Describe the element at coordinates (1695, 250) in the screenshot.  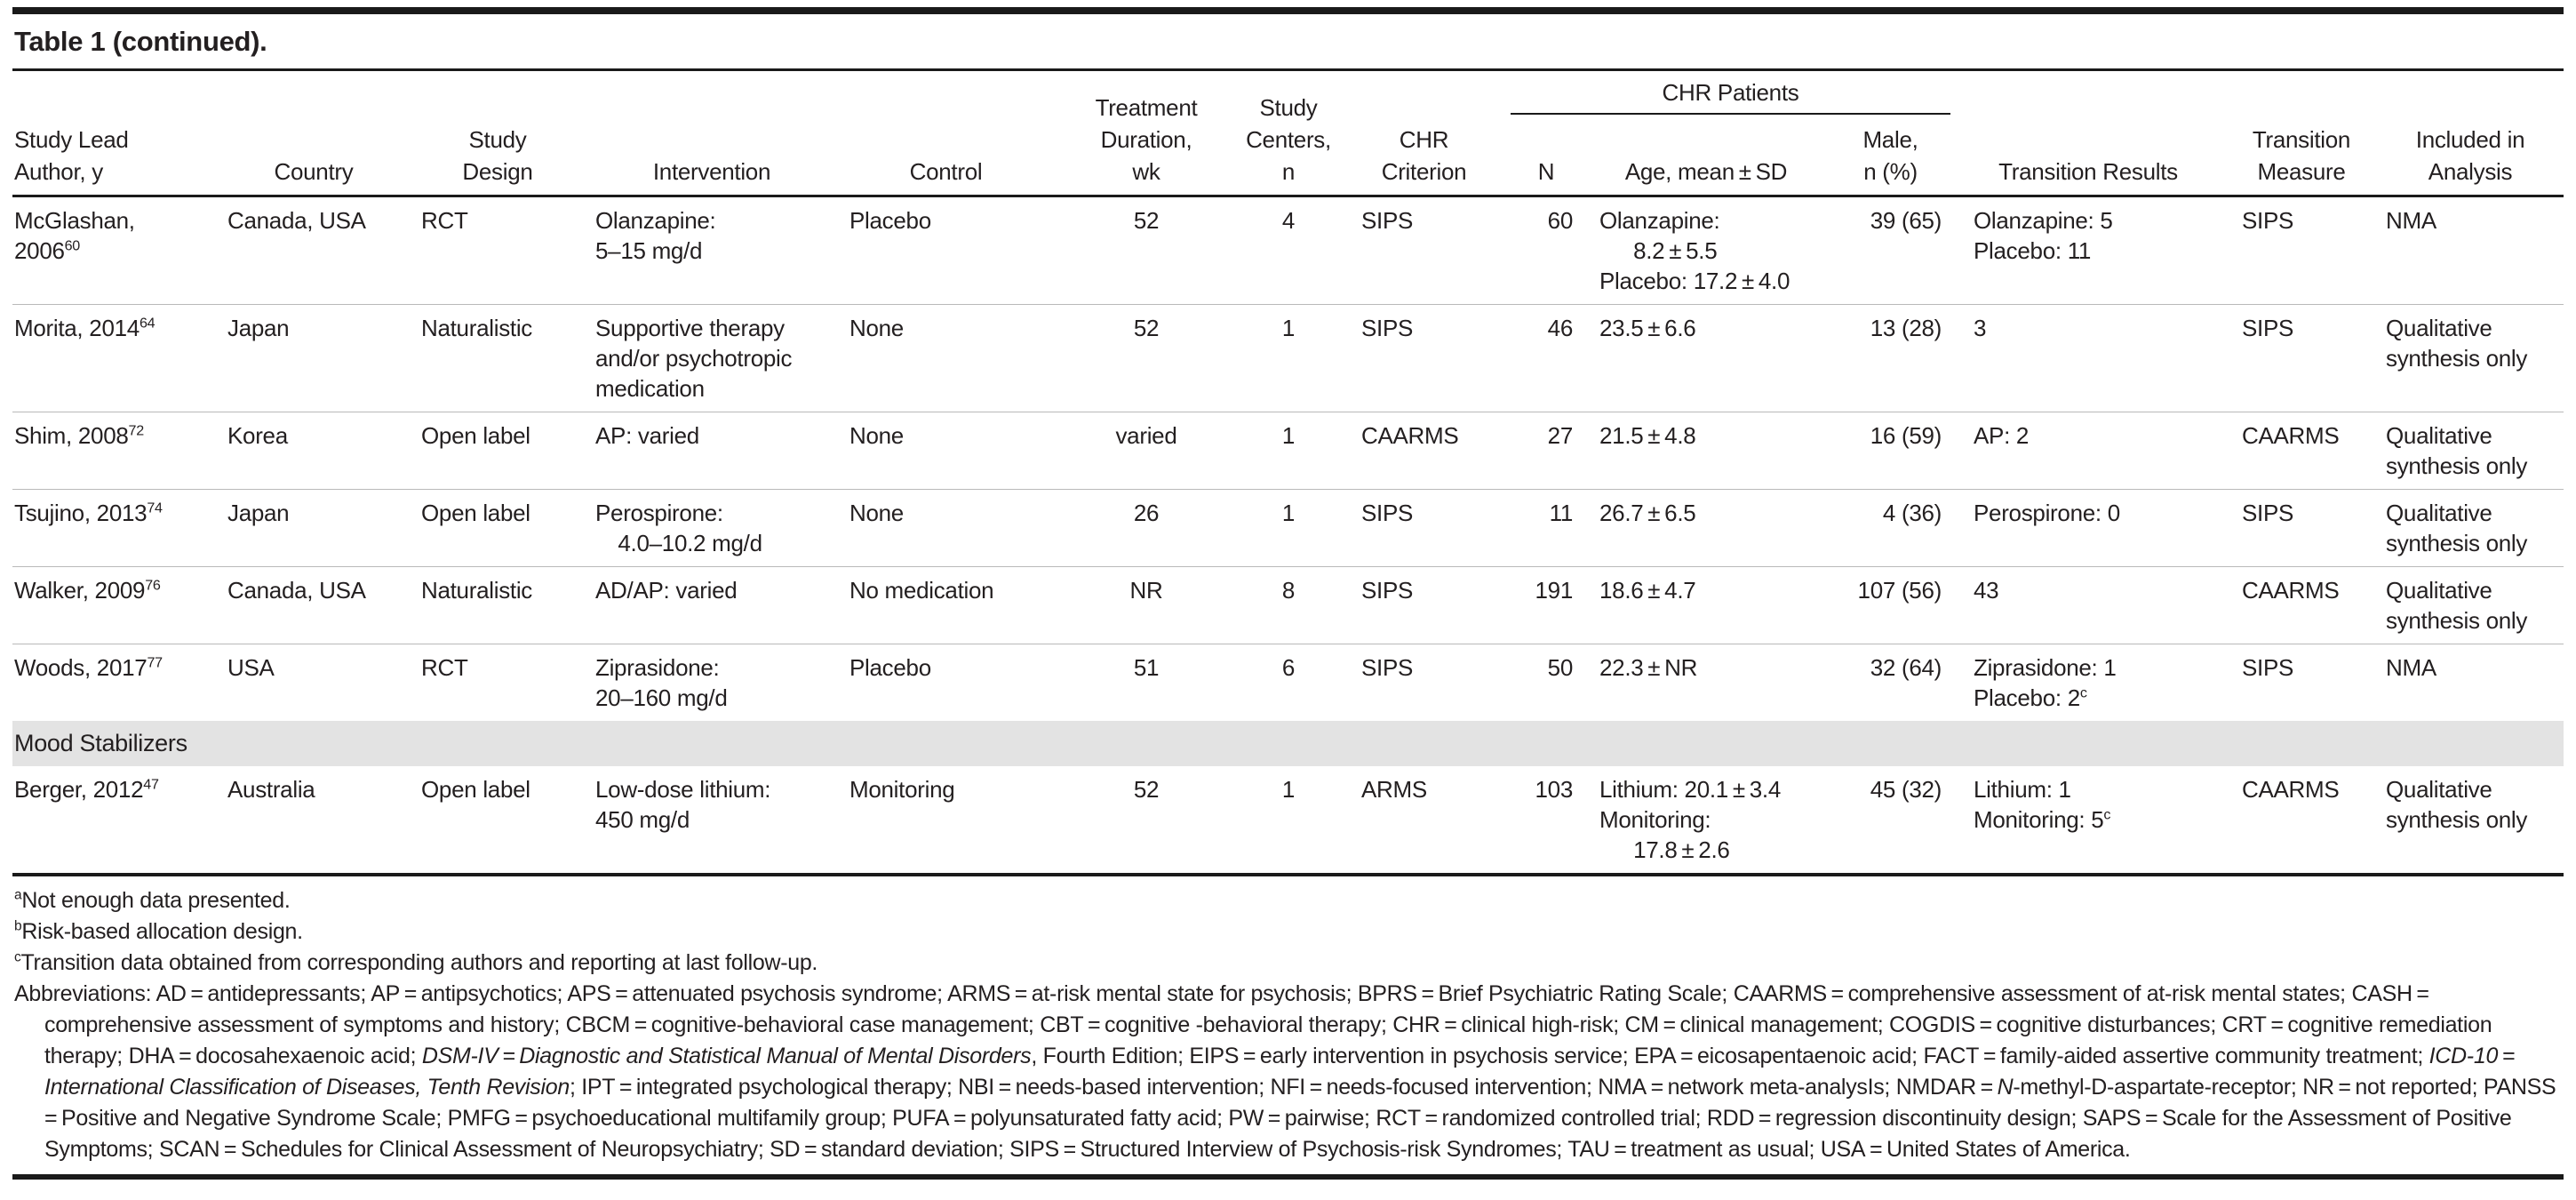
I see `cell-age: Olanzapine: 8.2 ± 5.5 Placebo: 17.2 ± 4.0` at that location.